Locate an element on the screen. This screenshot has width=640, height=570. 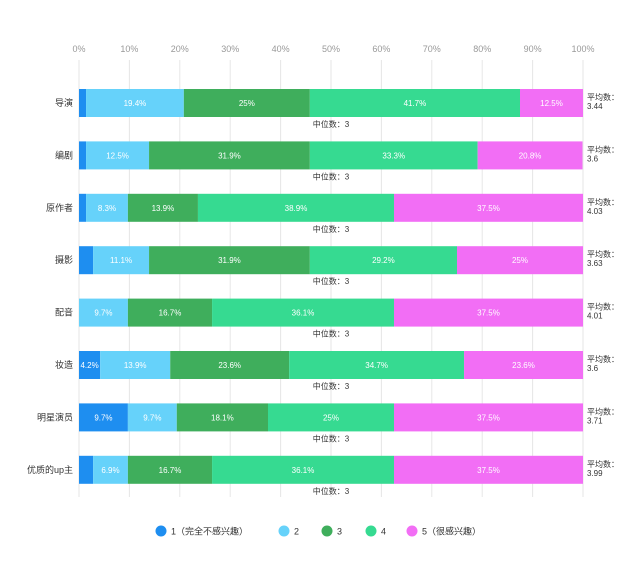
legend-label: 1（完全不感兴趣） is located at coordinates (209, 531).